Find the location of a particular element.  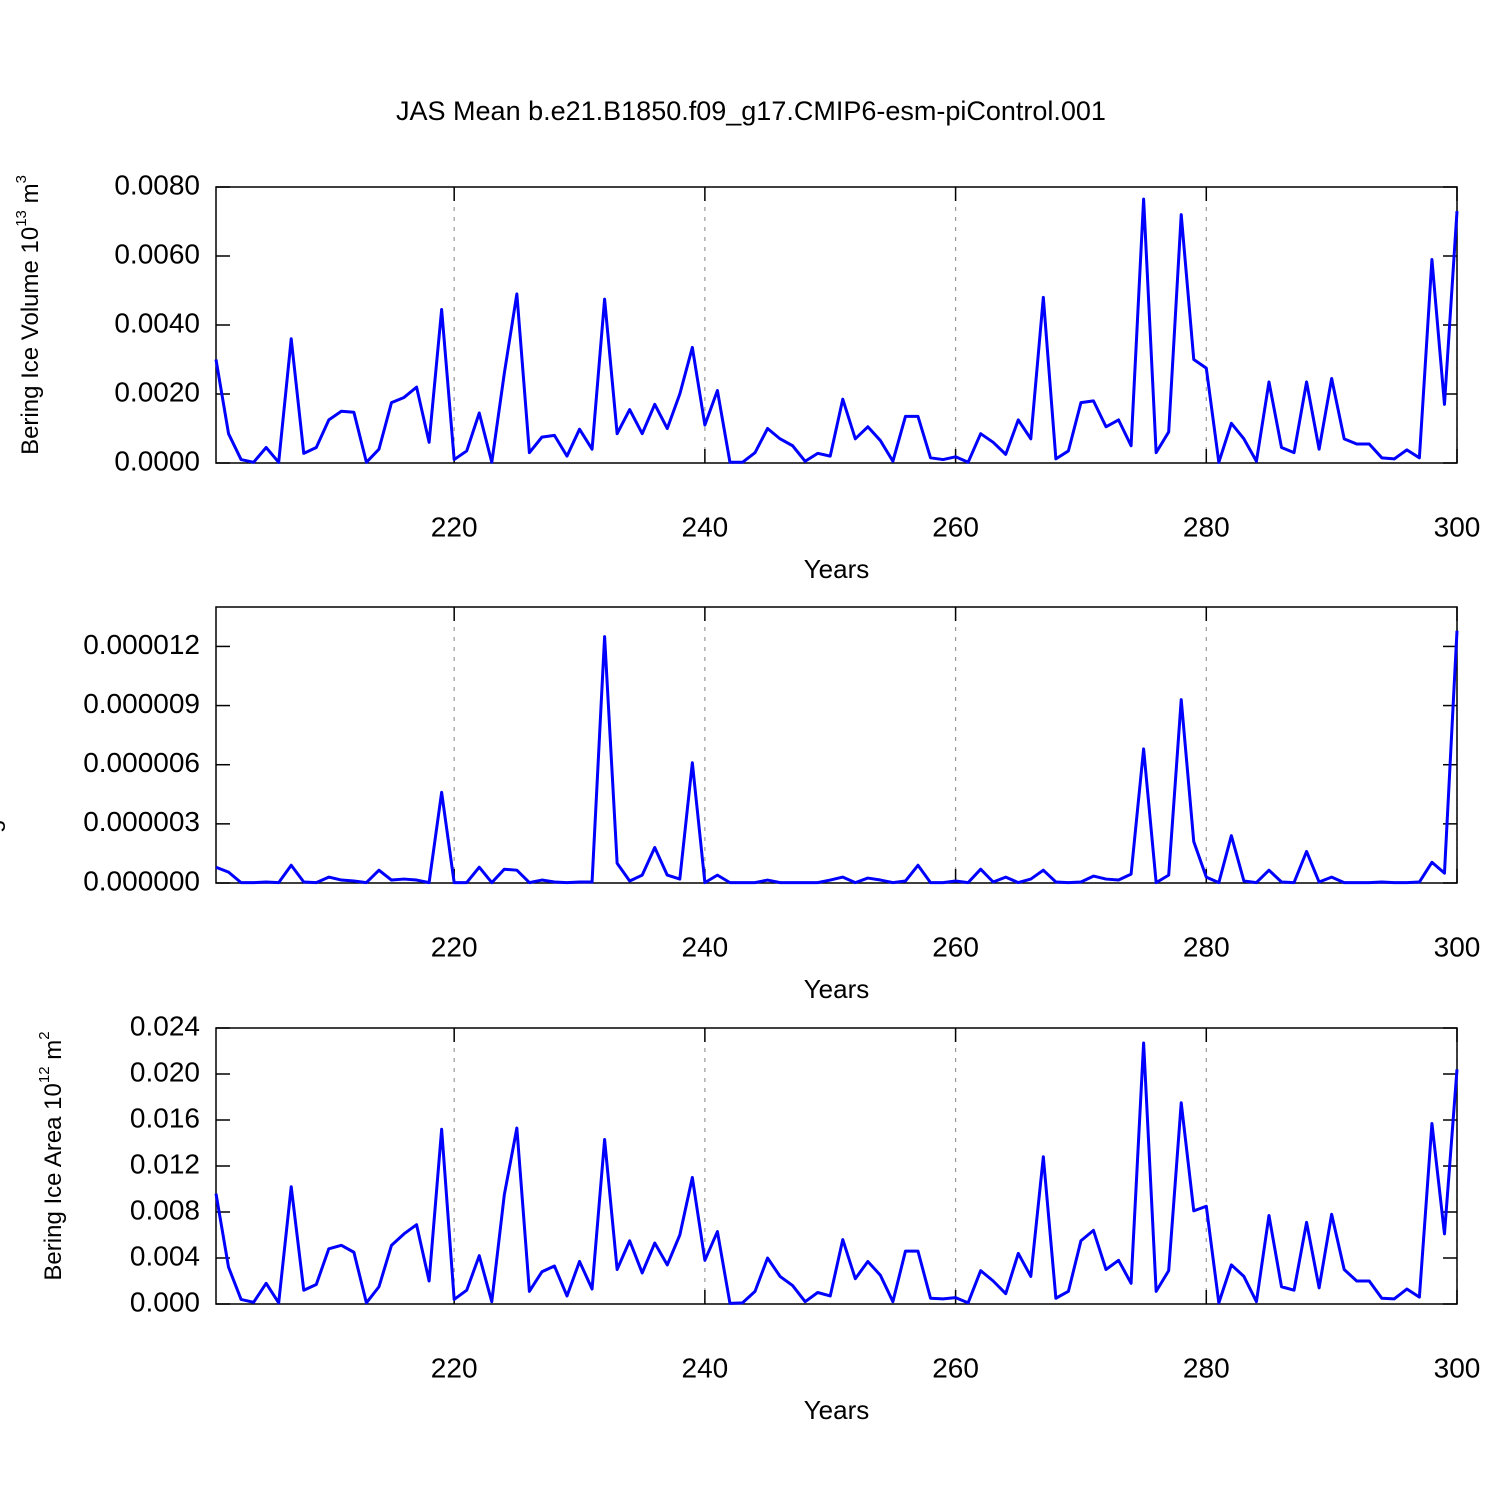

y-tick-label: 0.0000 is located at coordinates (157, 460).